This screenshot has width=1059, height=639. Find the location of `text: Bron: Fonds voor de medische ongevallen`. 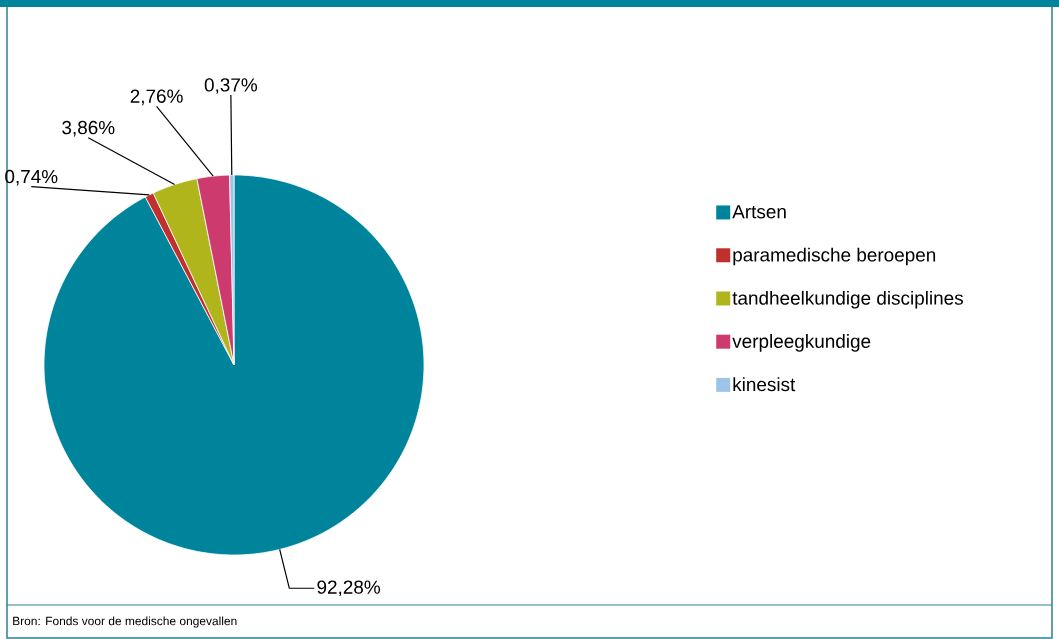

text: Bron: Fonds voor de medische ongevallen is located at coordinates (125, 622).